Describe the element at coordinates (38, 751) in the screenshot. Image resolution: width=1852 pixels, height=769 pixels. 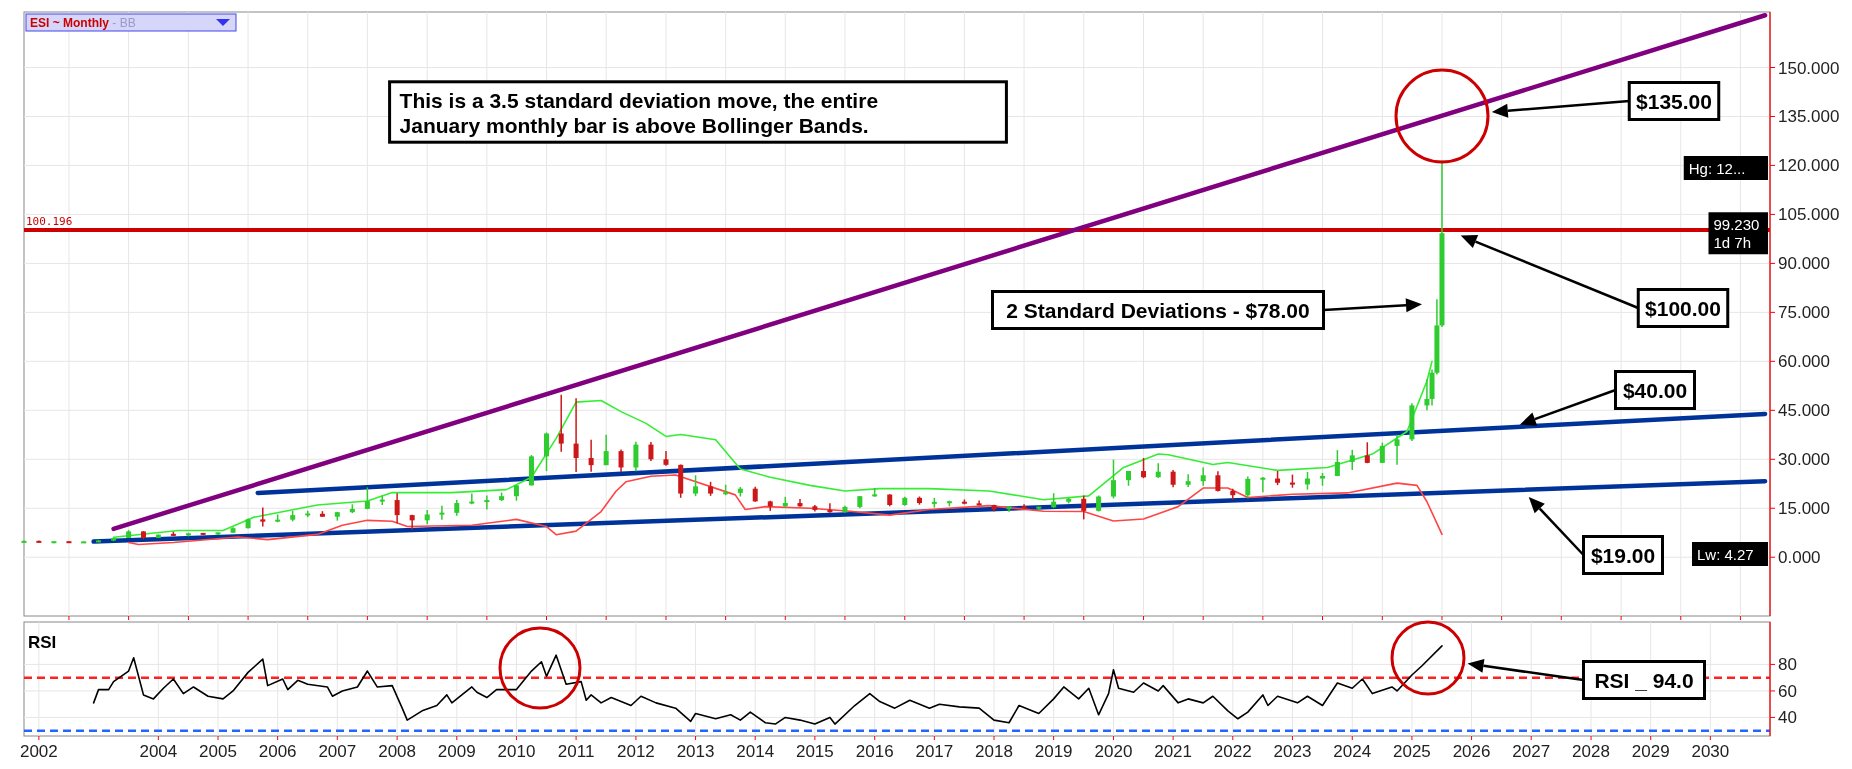
I see `x-tick-label: 2002` at that location.